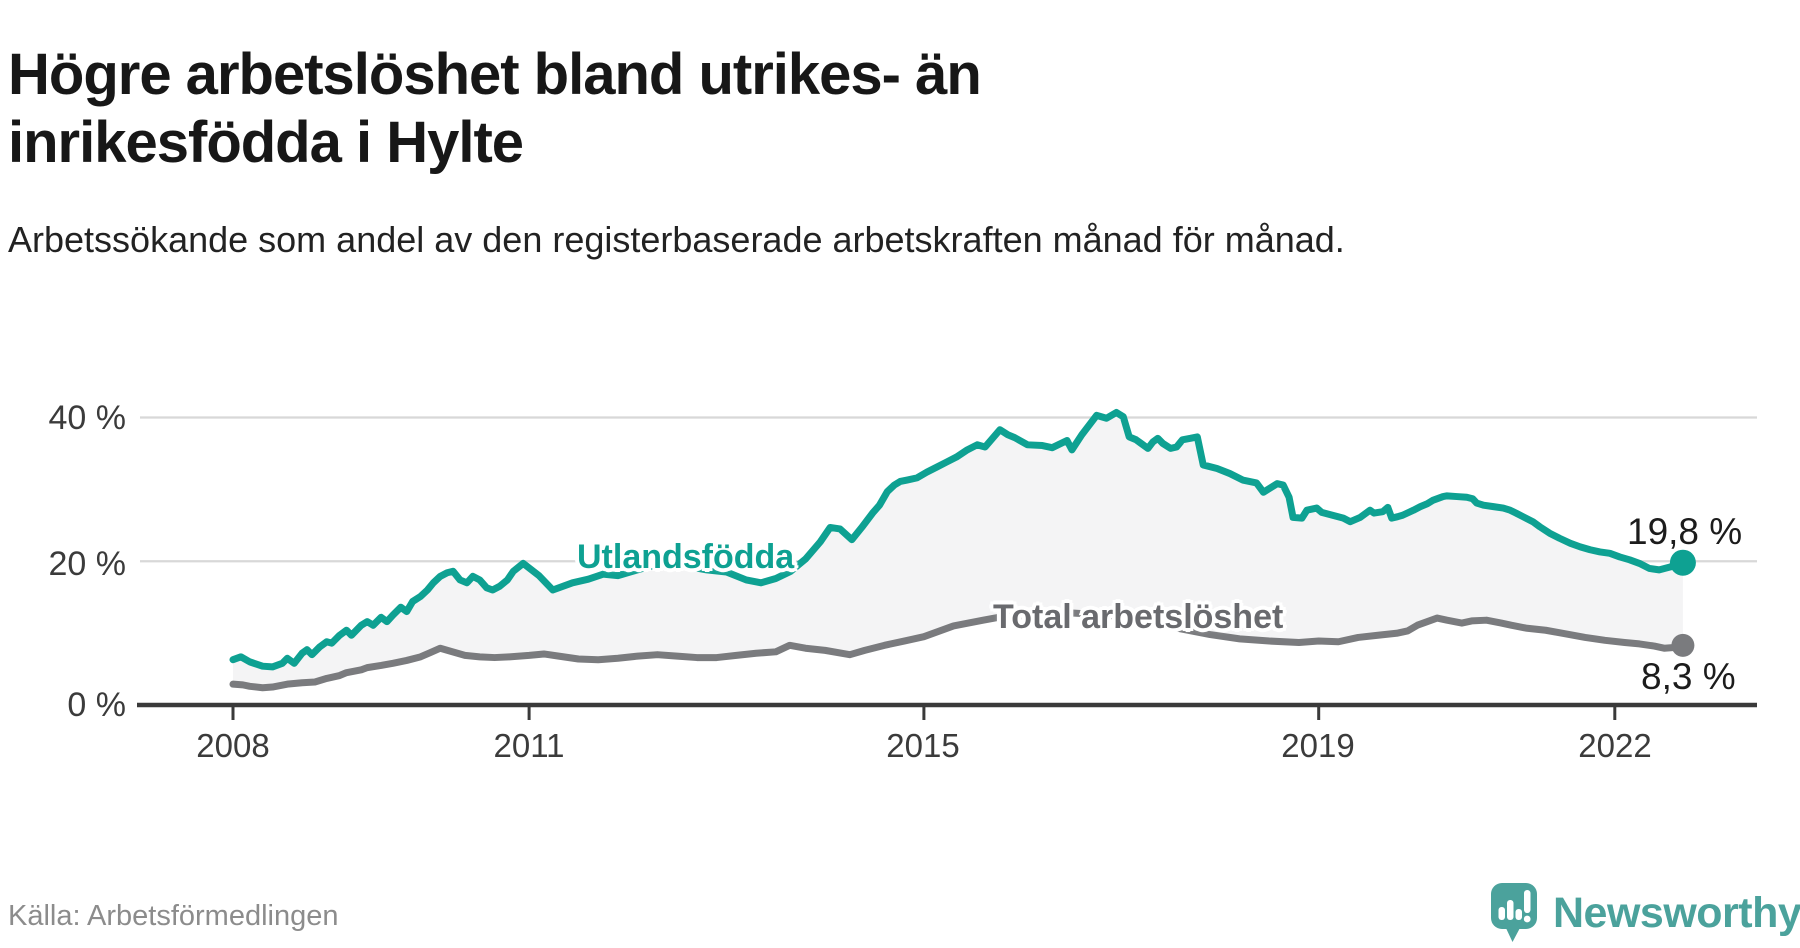 Image resolution: width=1800 pixels, height=948 pixels. Describe the element at coordinates (87, 418) in the screenshot. I see `y-tick-label-40: 40 %` at that location.